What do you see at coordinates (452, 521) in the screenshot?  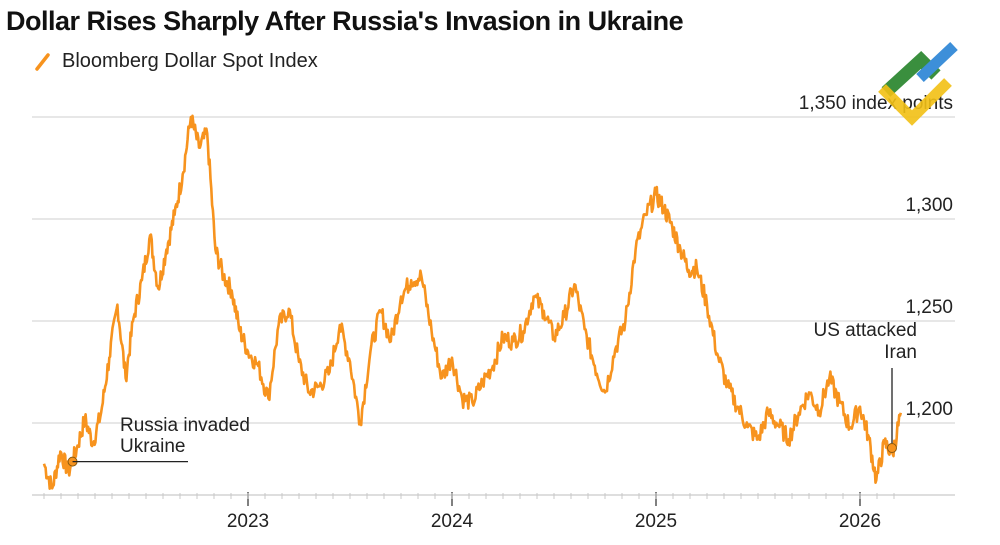 I see `x-tick-label: 2024` at bounding box center [452, 521].